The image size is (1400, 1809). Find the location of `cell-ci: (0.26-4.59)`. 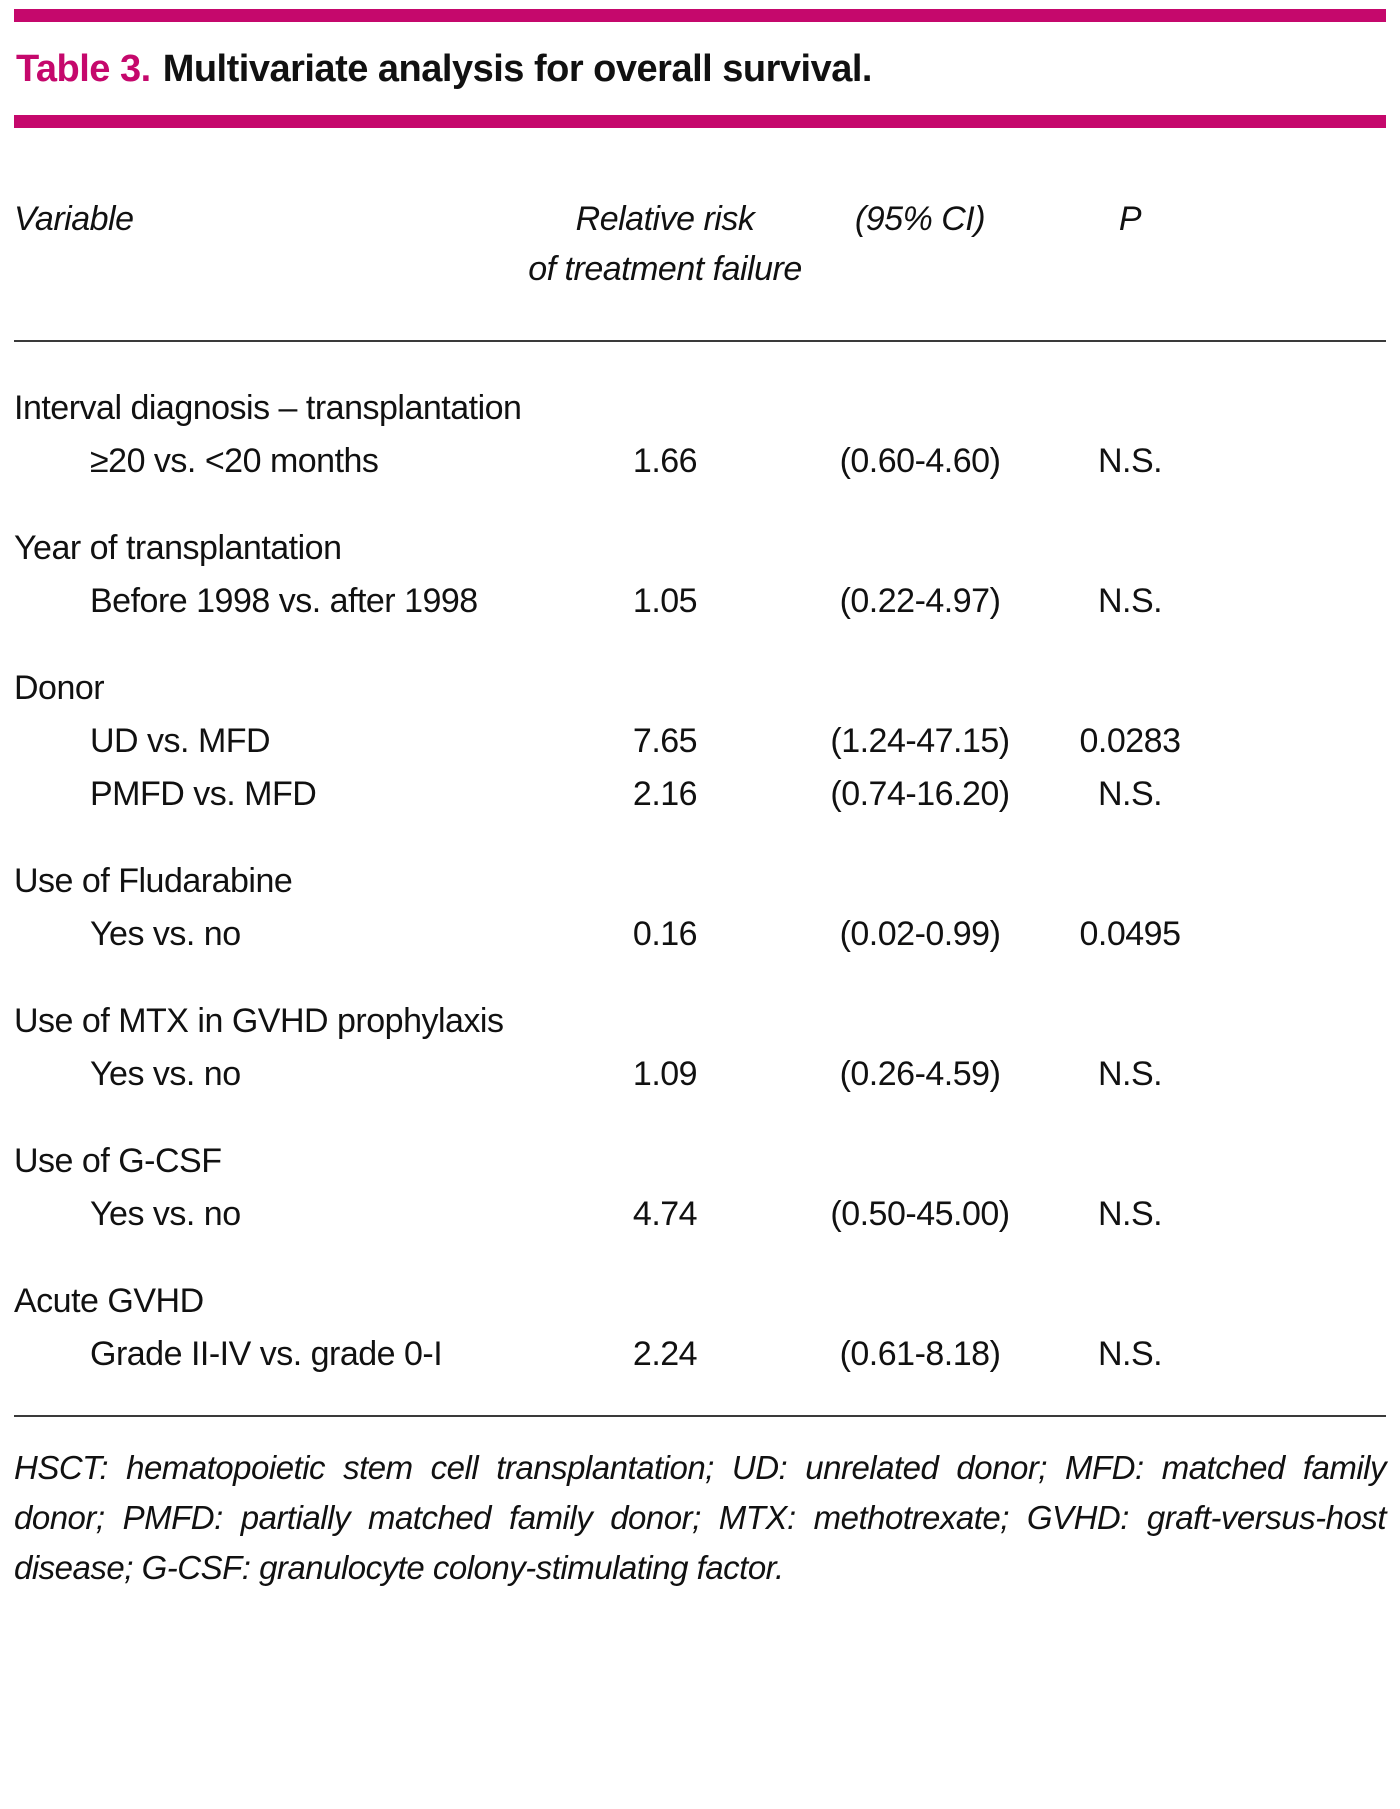

cell-ci: (0.26-4.59) is located at coordinates (920, 1074).